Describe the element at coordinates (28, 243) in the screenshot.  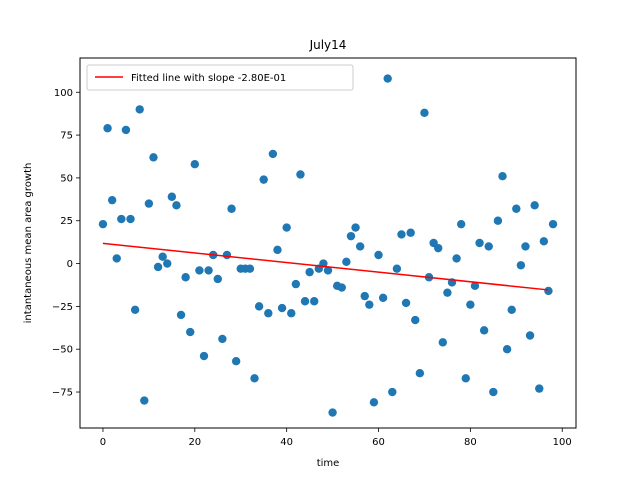
I see `y-axis-label: intantaneous mean area growth` at that location.